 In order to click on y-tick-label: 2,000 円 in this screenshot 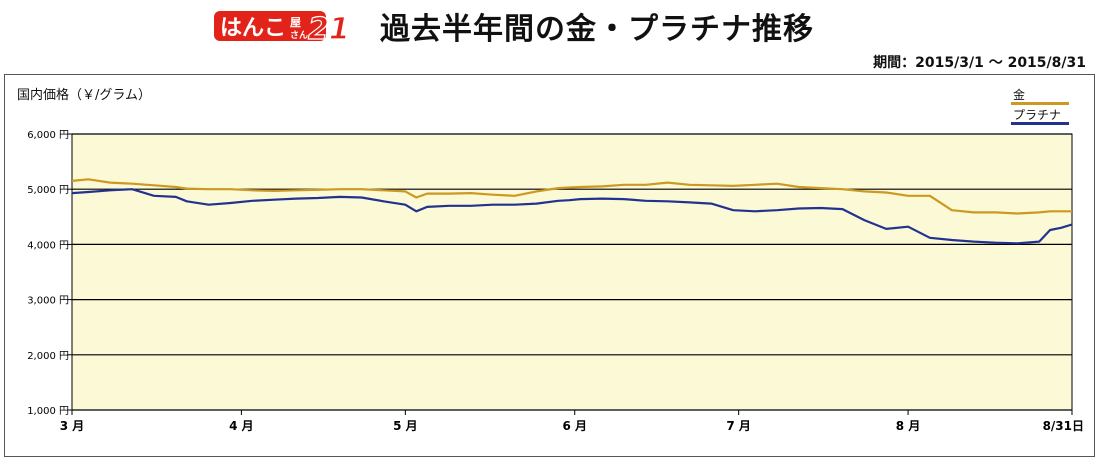, I will do `click(48, 356)`.